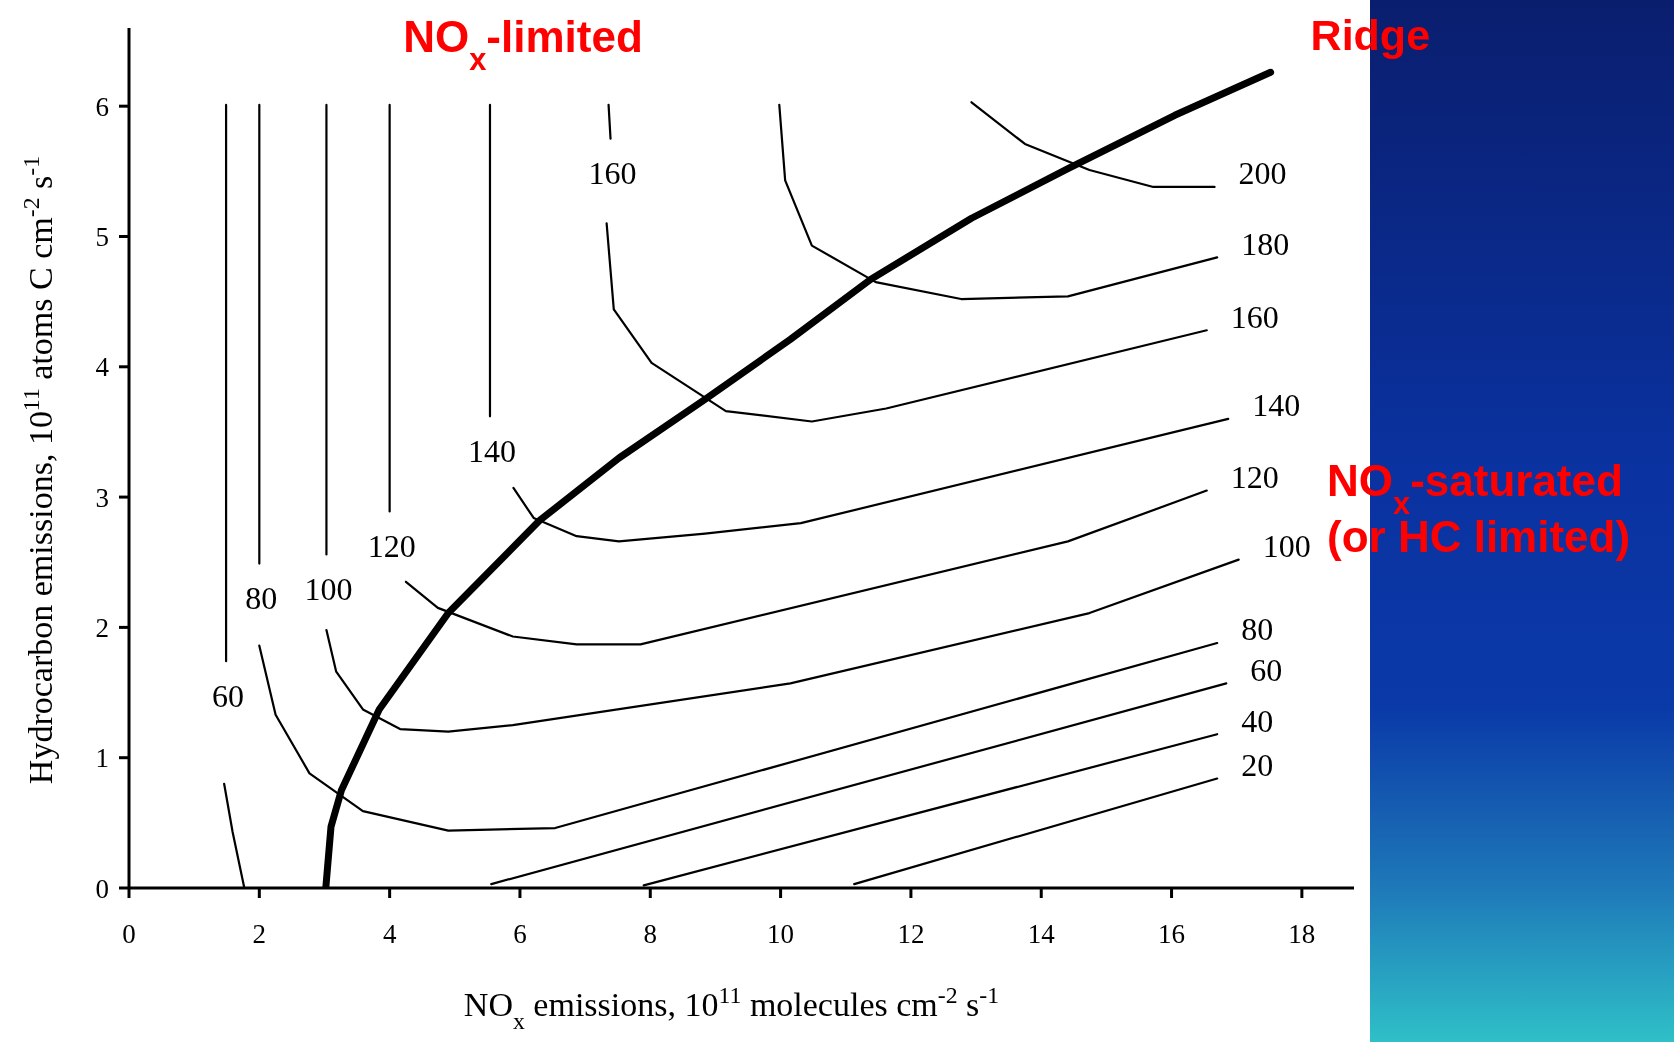 Image resolution: width=1674 pixels, height=1042 pixels. Describe the element at coordinates (1262, 173) in the screenshot. I see `series-label: 200` at that location.